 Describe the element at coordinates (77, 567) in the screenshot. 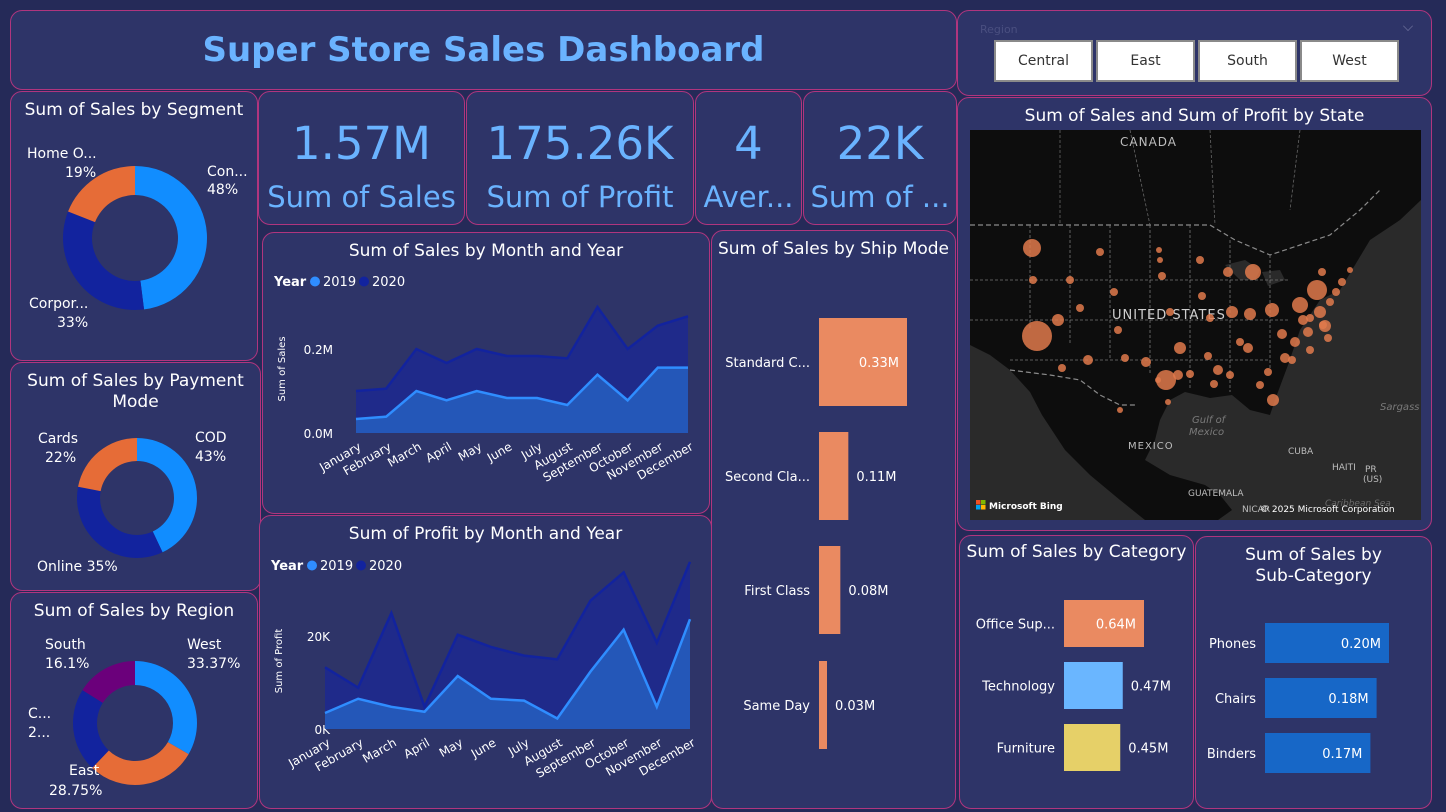

I see `pay-label-online: Online 35%` at that location.